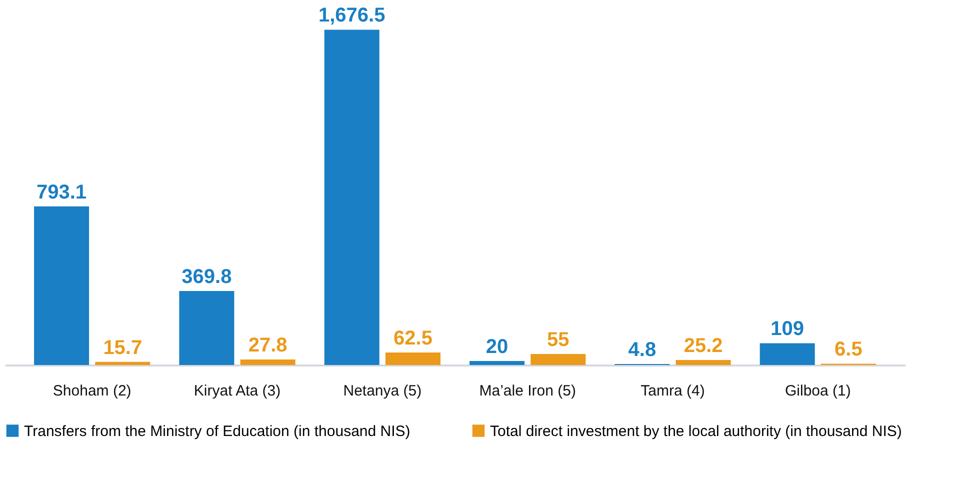 The image size is (955, 502). I want to click on x-tick-label: Shoham (2), so click(92, 391).